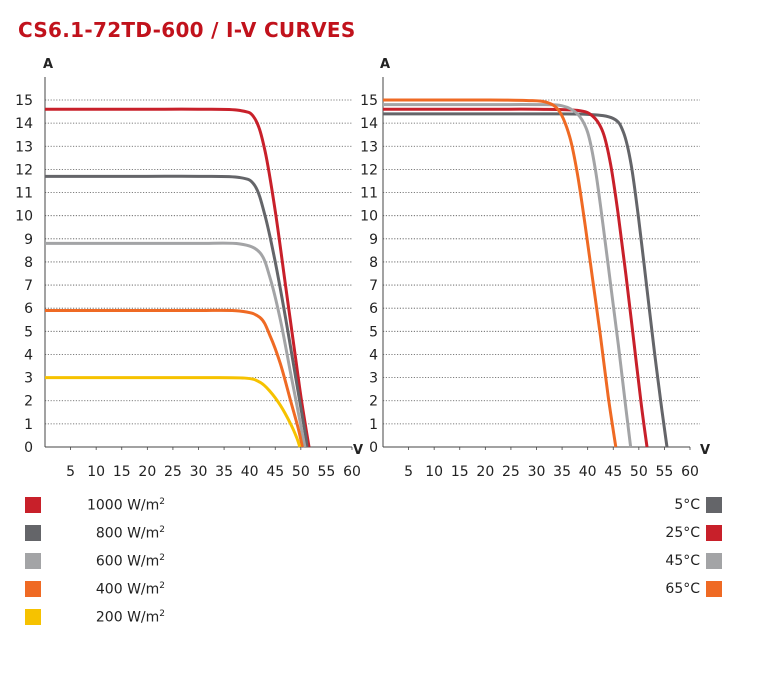 This screenshot has height=677, width=759. Describe the element at coordinates (130, 589) in the screenshot. I see `legend-label: 400 W/m2` at that location.